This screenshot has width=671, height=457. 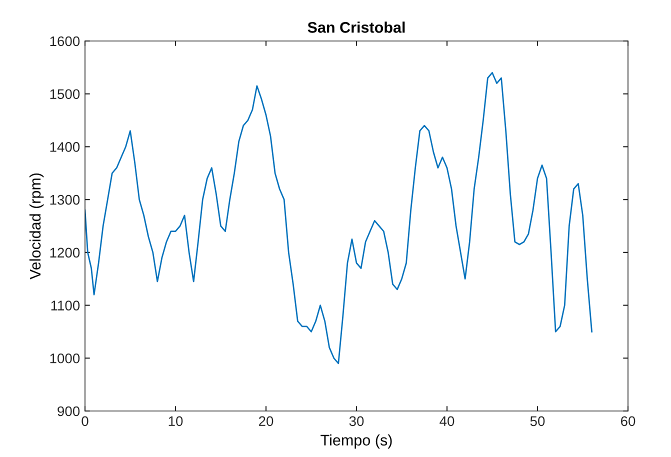 What do you see at coordinates (85, 421) in the screenshot?
I see `x-tick-label: 0` at bounding box center [85, 421].